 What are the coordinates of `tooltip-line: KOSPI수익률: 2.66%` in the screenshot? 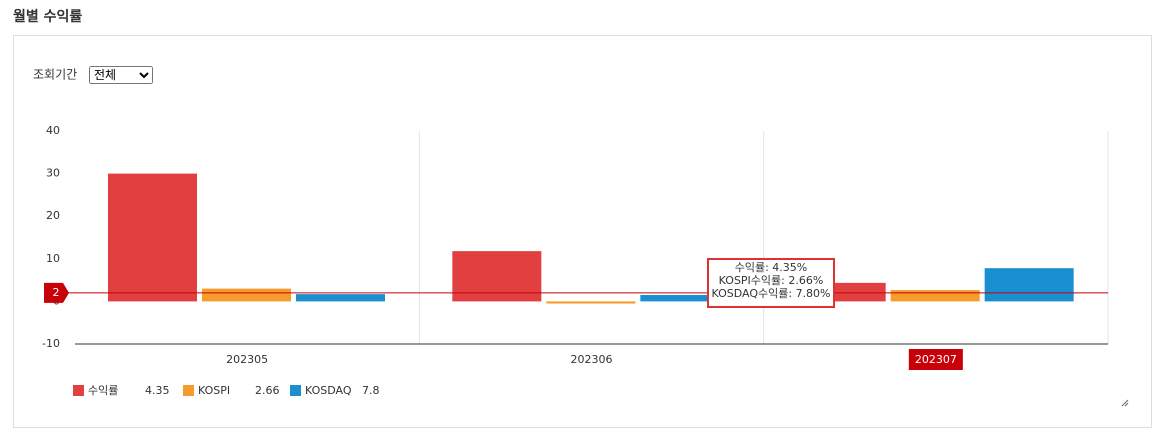 It's located at (771, 280).